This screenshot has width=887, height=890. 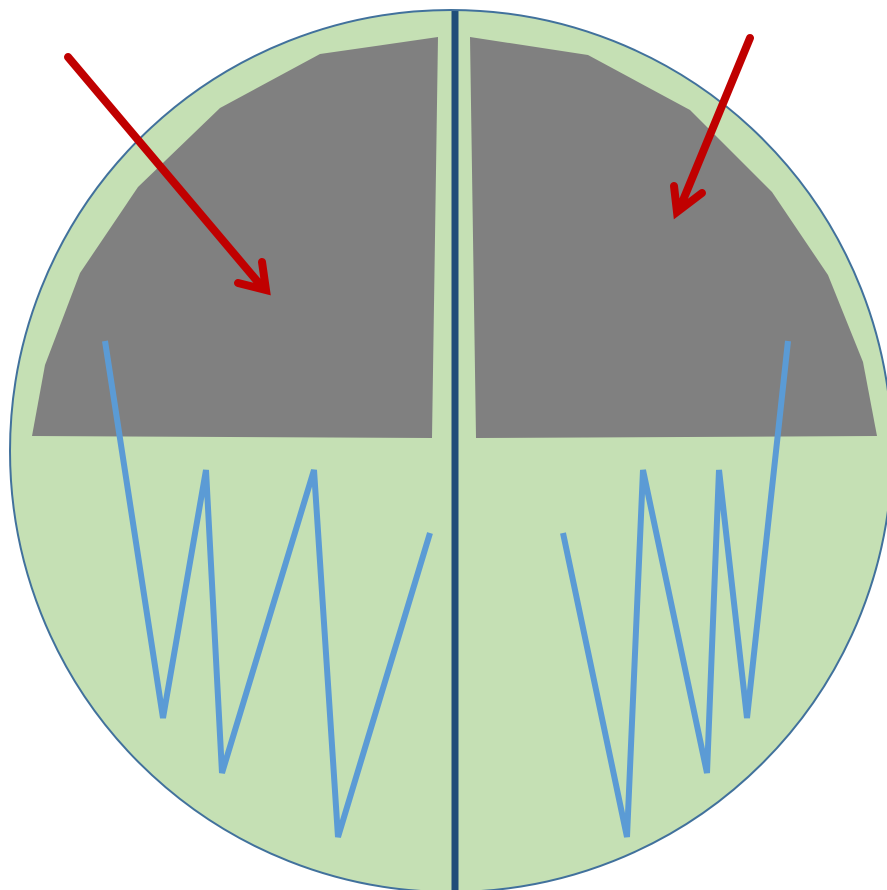 I want to click on left-red-arrow, so click(x=167, y=174).